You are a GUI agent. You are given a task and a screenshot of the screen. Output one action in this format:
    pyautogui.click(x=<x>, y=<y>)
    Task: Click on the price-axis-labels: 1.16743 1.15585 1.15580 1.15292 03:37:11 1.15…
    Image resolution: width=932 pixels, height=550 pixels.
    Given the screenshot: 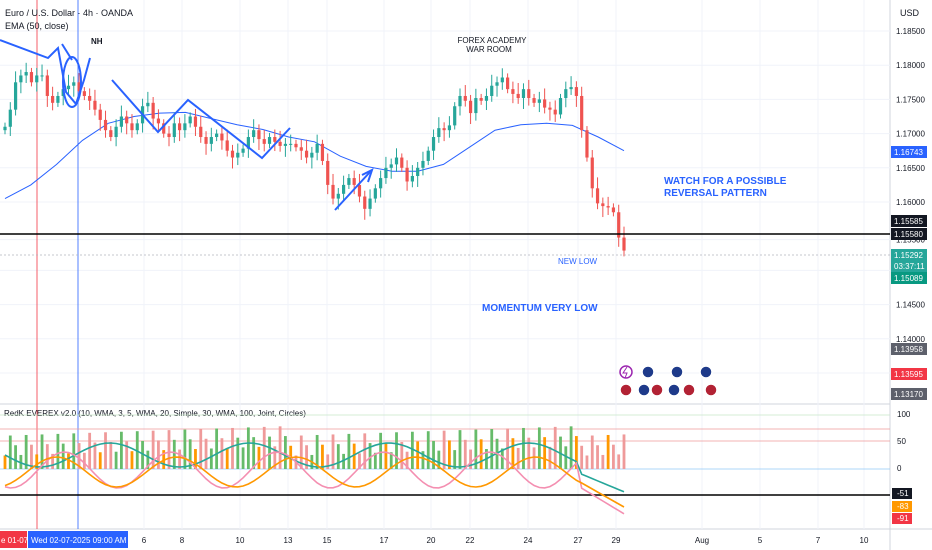 What is the action you would take?
    pyautogui.click(x=909, y=273)
    